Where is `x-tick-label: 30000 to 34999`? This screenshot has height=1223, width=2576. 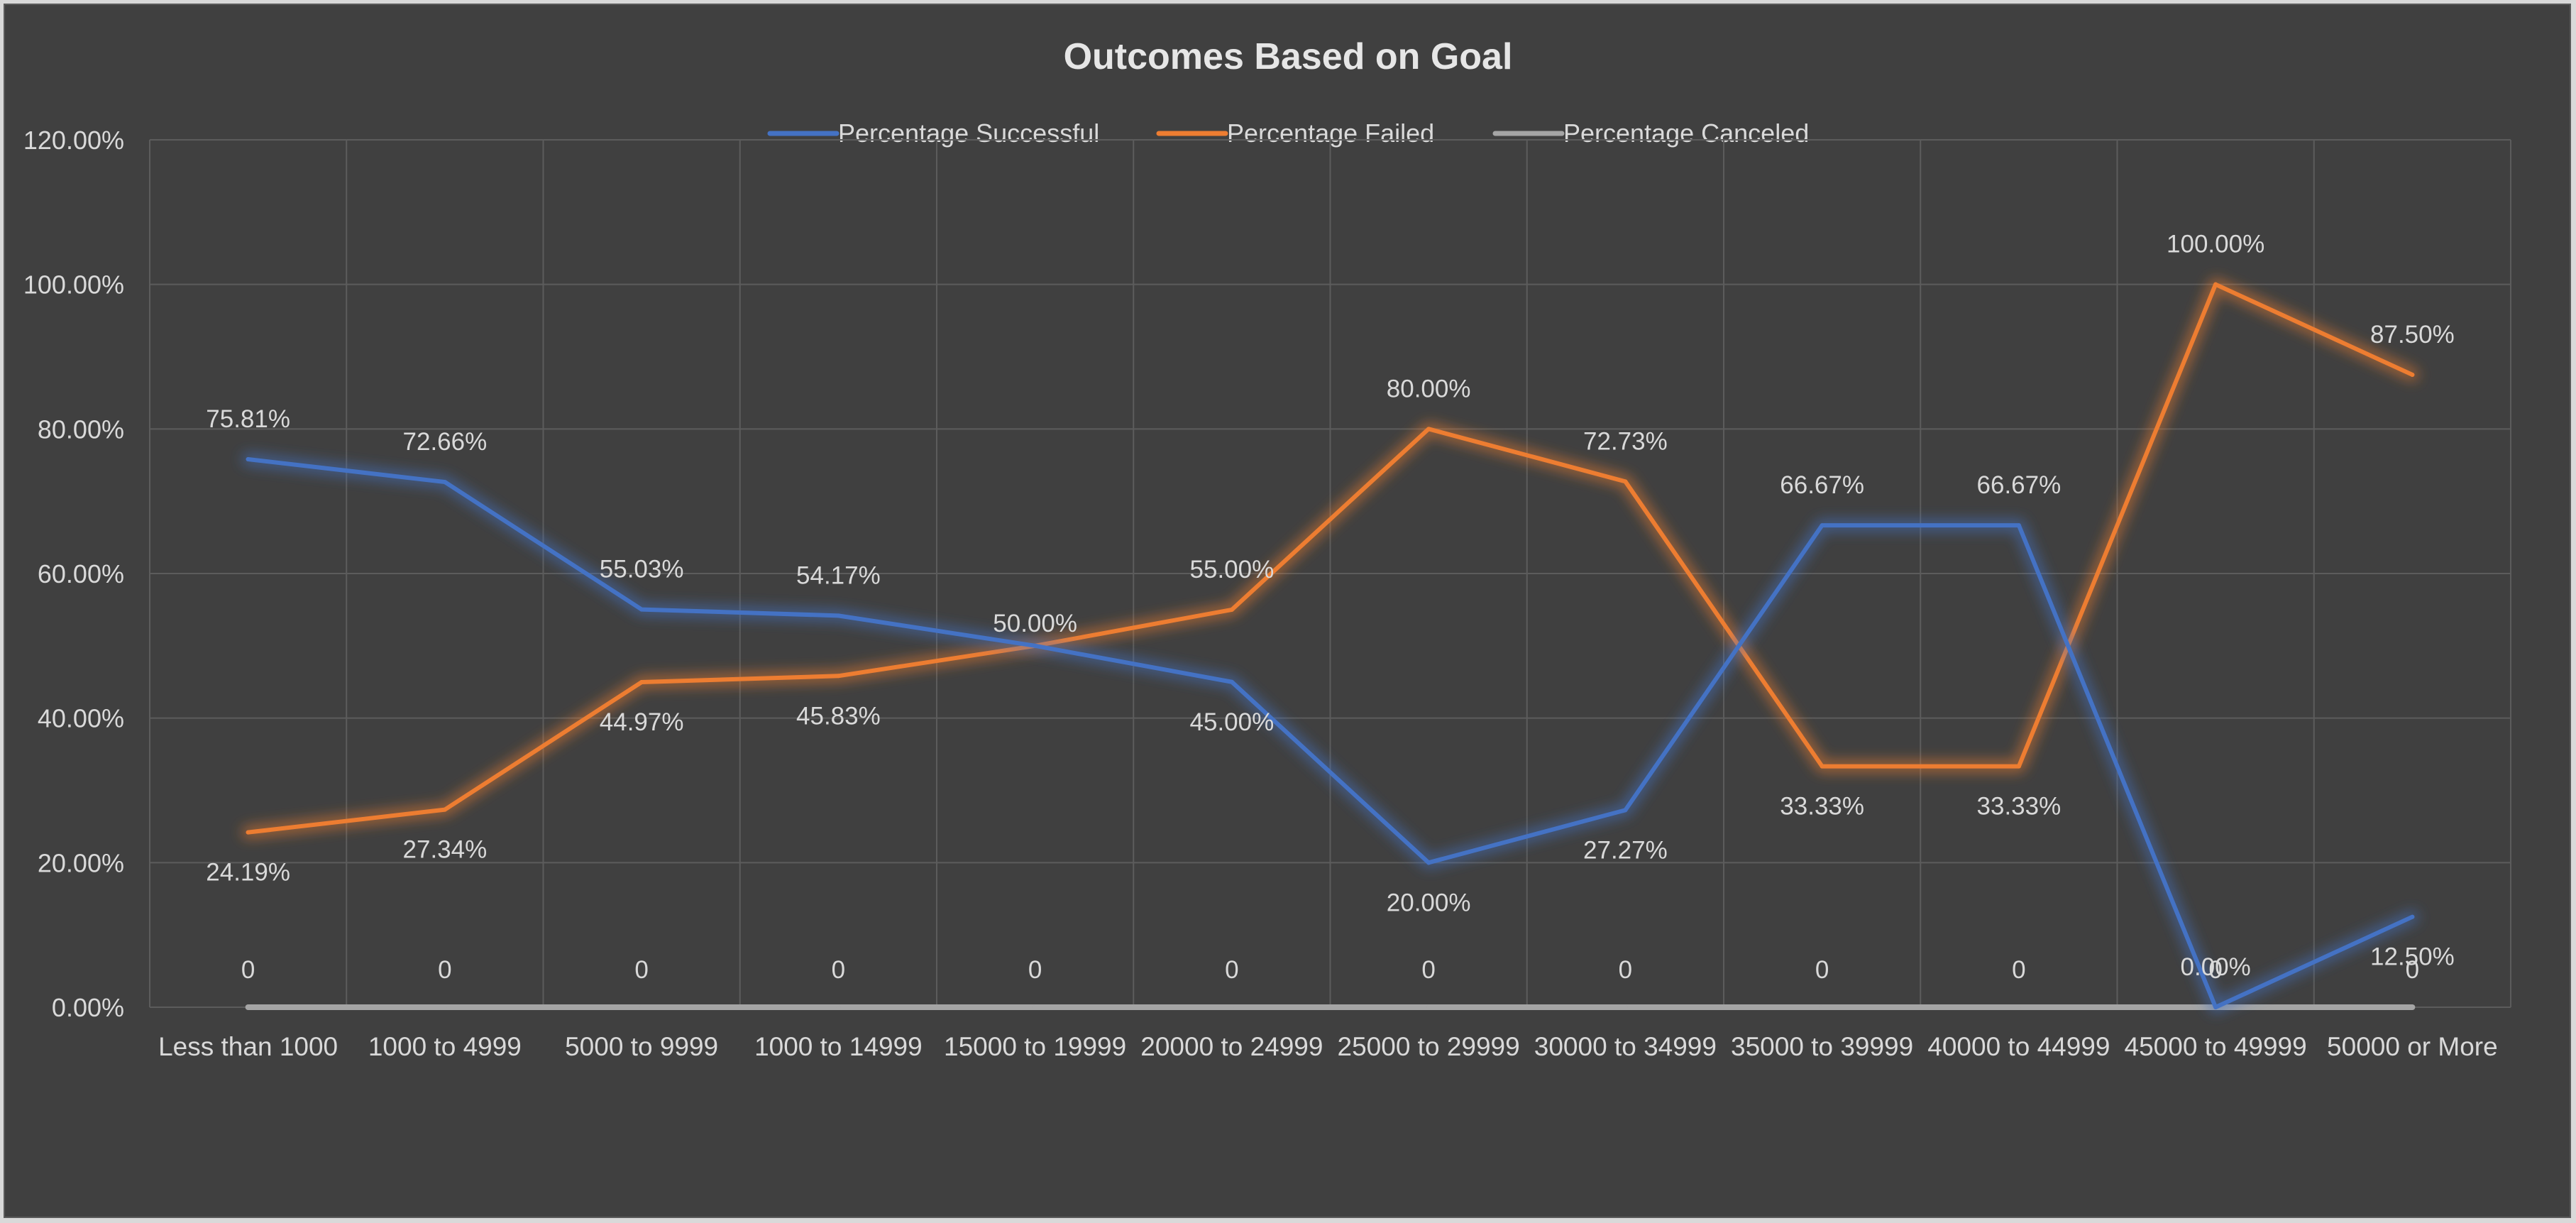 x-tick-label: 30000 to 34999 is located at coordinates (1625, 1046).